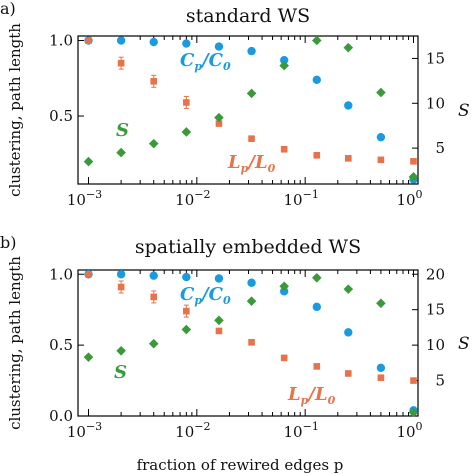 The image size is (474, 474). I want to click on x-tick-label: 10⁰, so click(409, 430).